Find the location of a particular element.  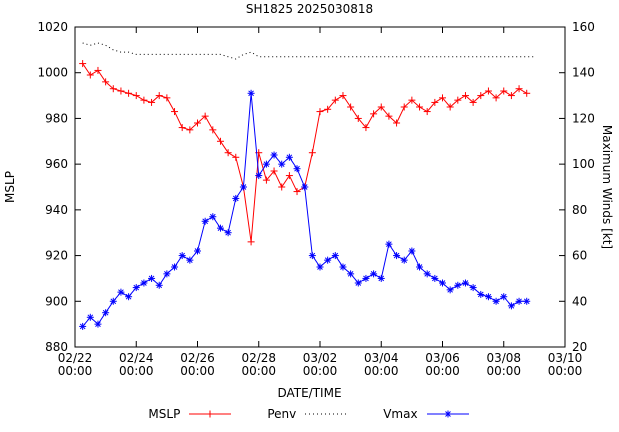

legend-label-mslp: MSLP is located at coordinates (164, 414).